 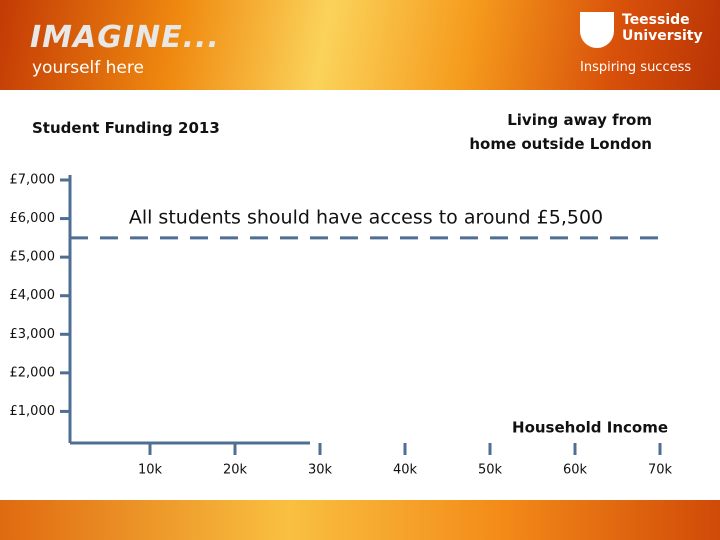 I want to click on x-tick-label: 50k, so click(x=490, y=470).